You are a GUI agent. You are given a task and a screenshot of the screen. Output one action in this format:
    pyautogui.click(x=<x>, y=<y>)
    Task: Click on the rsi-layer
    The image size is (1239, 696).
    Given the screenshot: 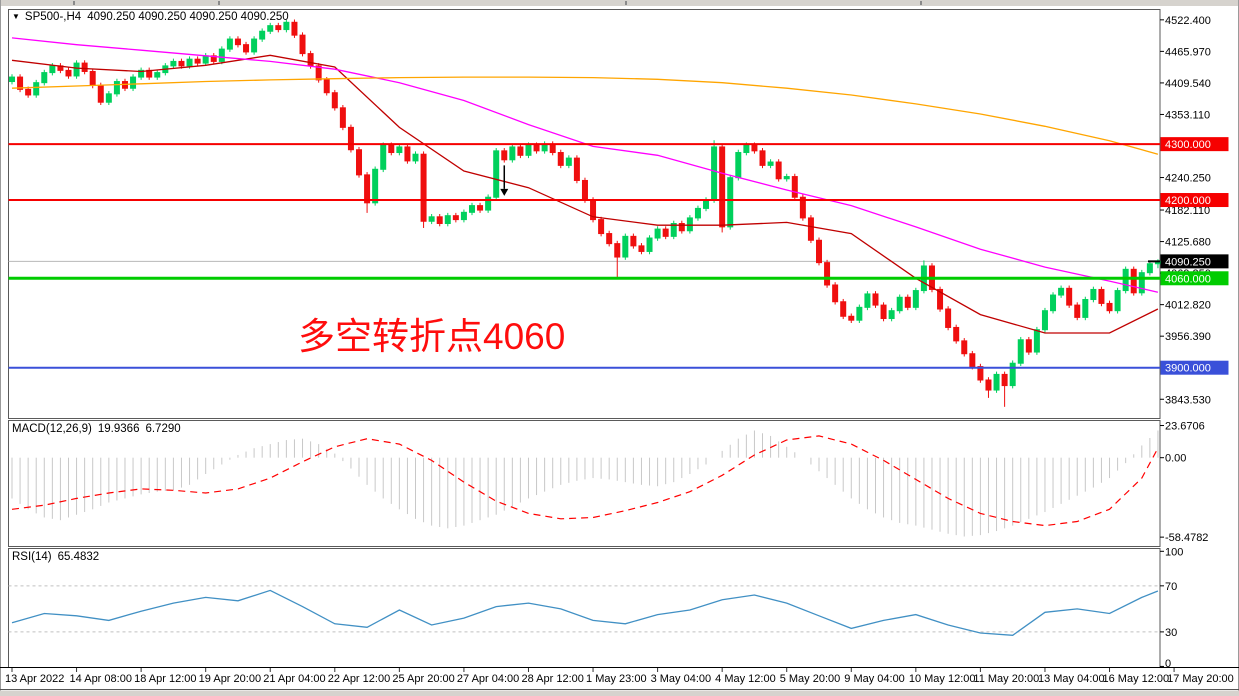 What is the action you would take?
    pyautogui.click(x=584, y=610)
    